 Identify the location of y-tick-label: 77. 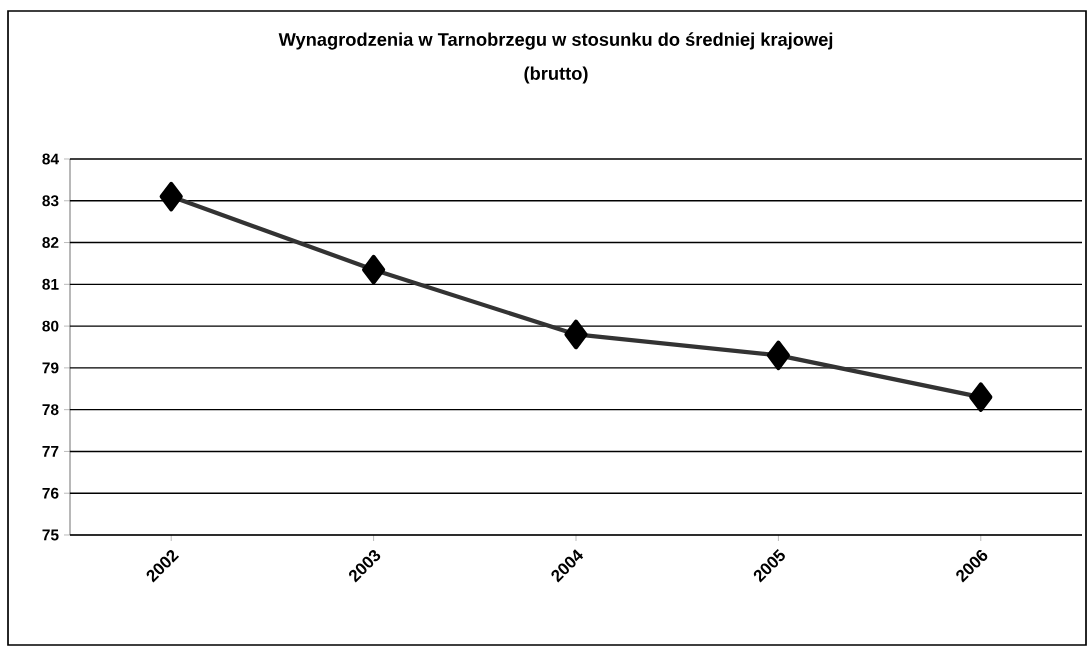
(50, 451).